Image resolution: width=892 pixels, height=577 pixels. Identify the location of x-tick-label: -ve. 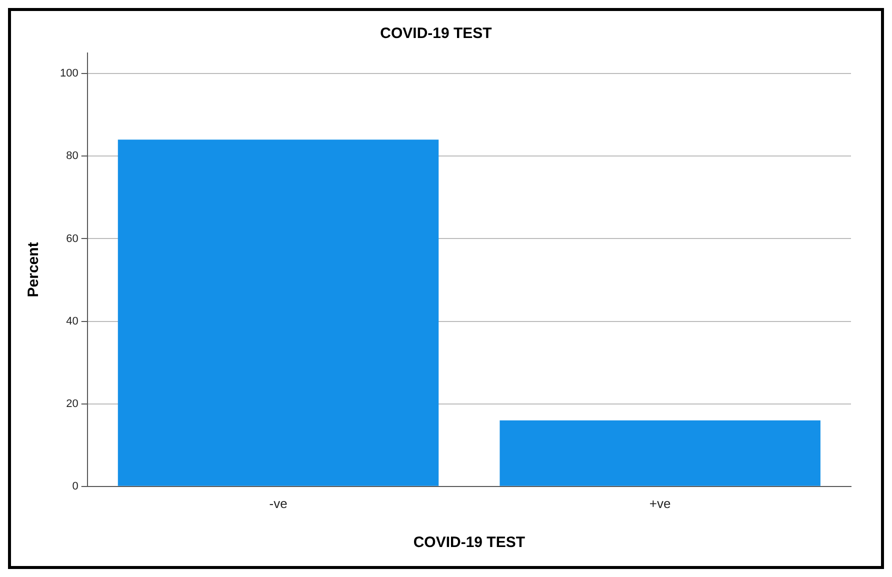
(278, 503).